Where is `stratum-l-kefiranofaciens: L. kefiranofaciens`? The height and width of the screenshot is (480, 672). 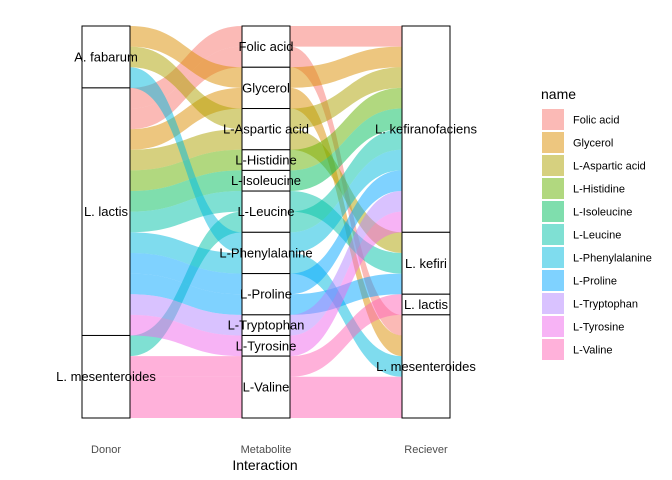
stratum-l-kefiranofaciens: L. kefiranofaciens is located at coordinates (426, 129).